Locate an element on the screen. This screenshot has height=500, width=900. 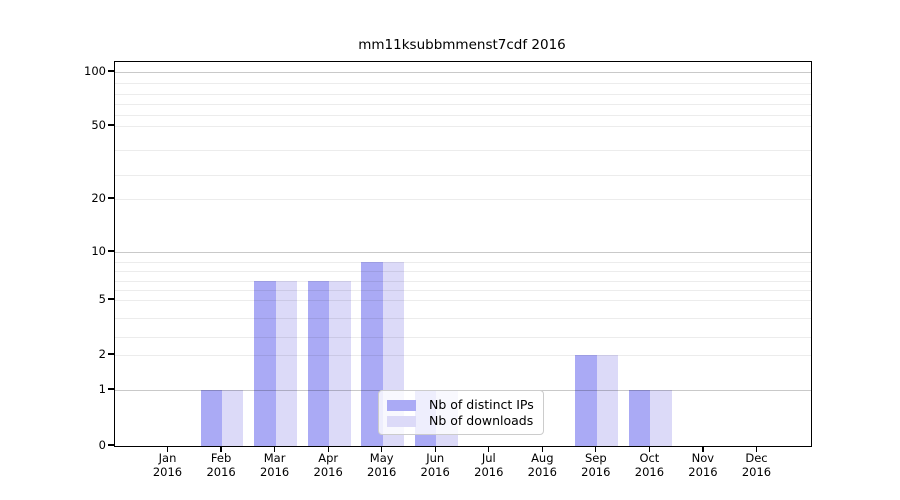
x-tick-mark-dec is located at coordinates (756, 449).